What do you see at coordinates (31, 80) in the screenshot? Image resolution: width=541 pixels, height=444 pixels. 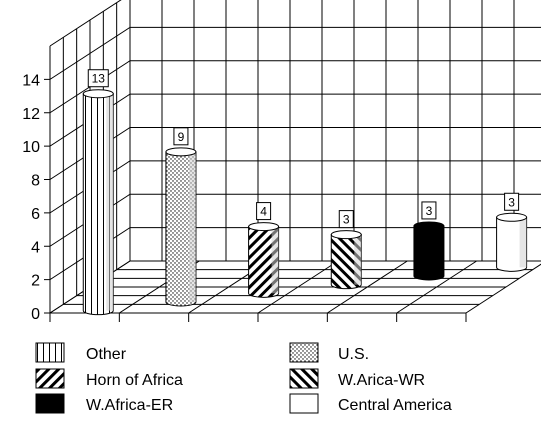 I see `y-tick-label: 14` at bounding box center [31, 80].